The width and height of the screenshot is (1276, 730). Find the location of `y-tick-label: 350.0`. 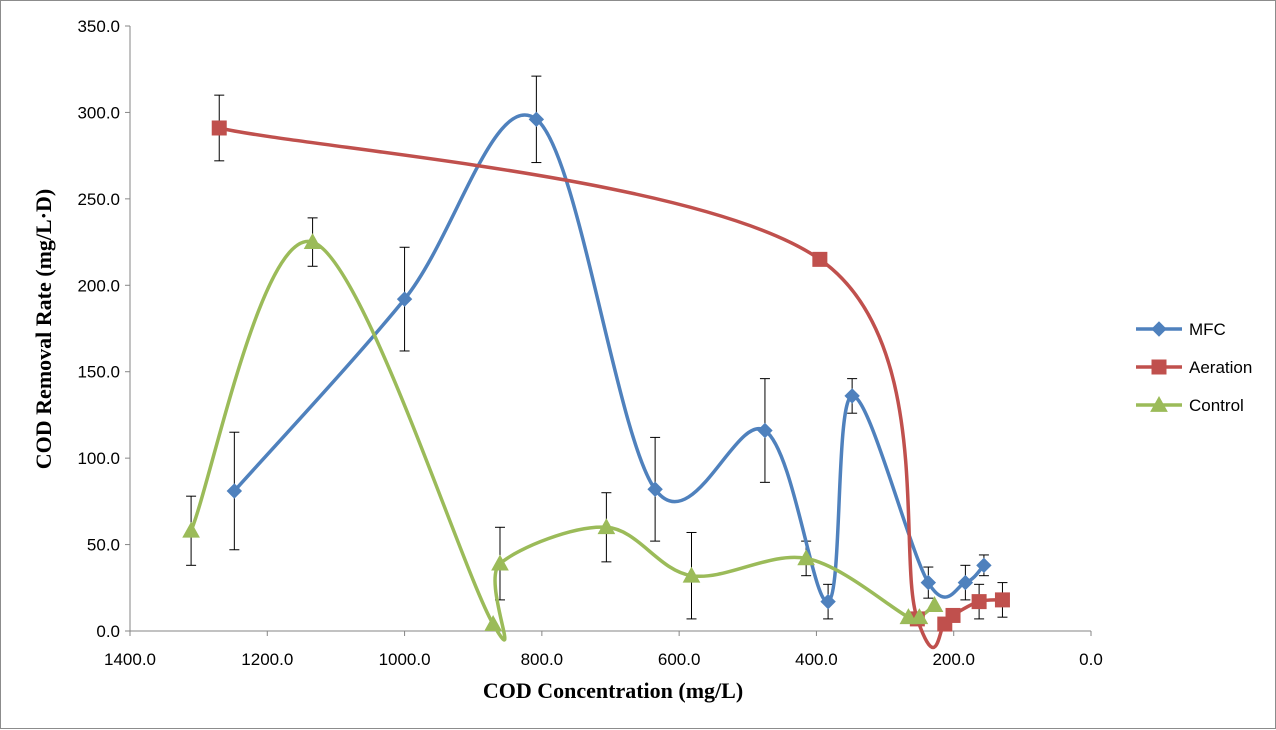

y-tick-label: 350.0 is located at coordinates (98, 26).